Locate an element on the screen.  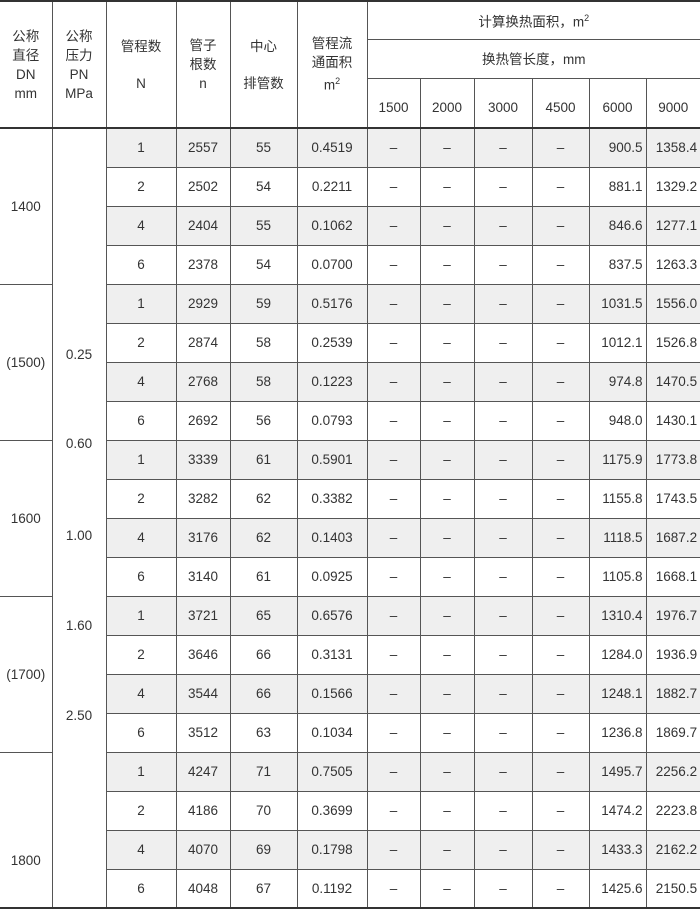
flow-area-cell: 0.4519 is located at coordinates (332, 147).